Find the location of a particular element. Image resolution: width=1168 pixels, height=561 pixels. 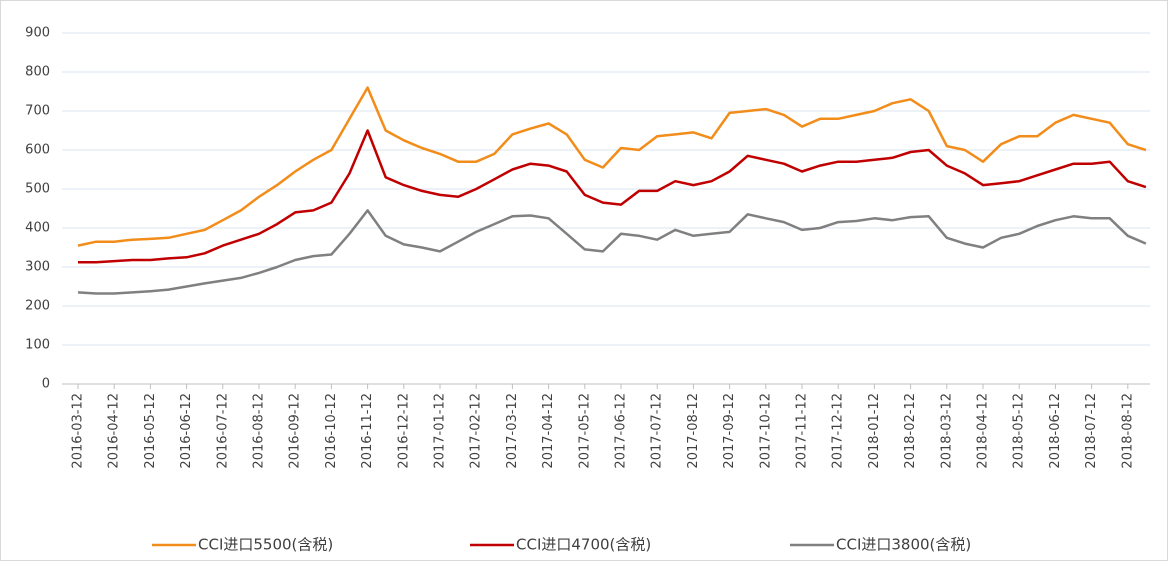

x-tick-label: 2018-01-12 is located at coordinates (874, 431).